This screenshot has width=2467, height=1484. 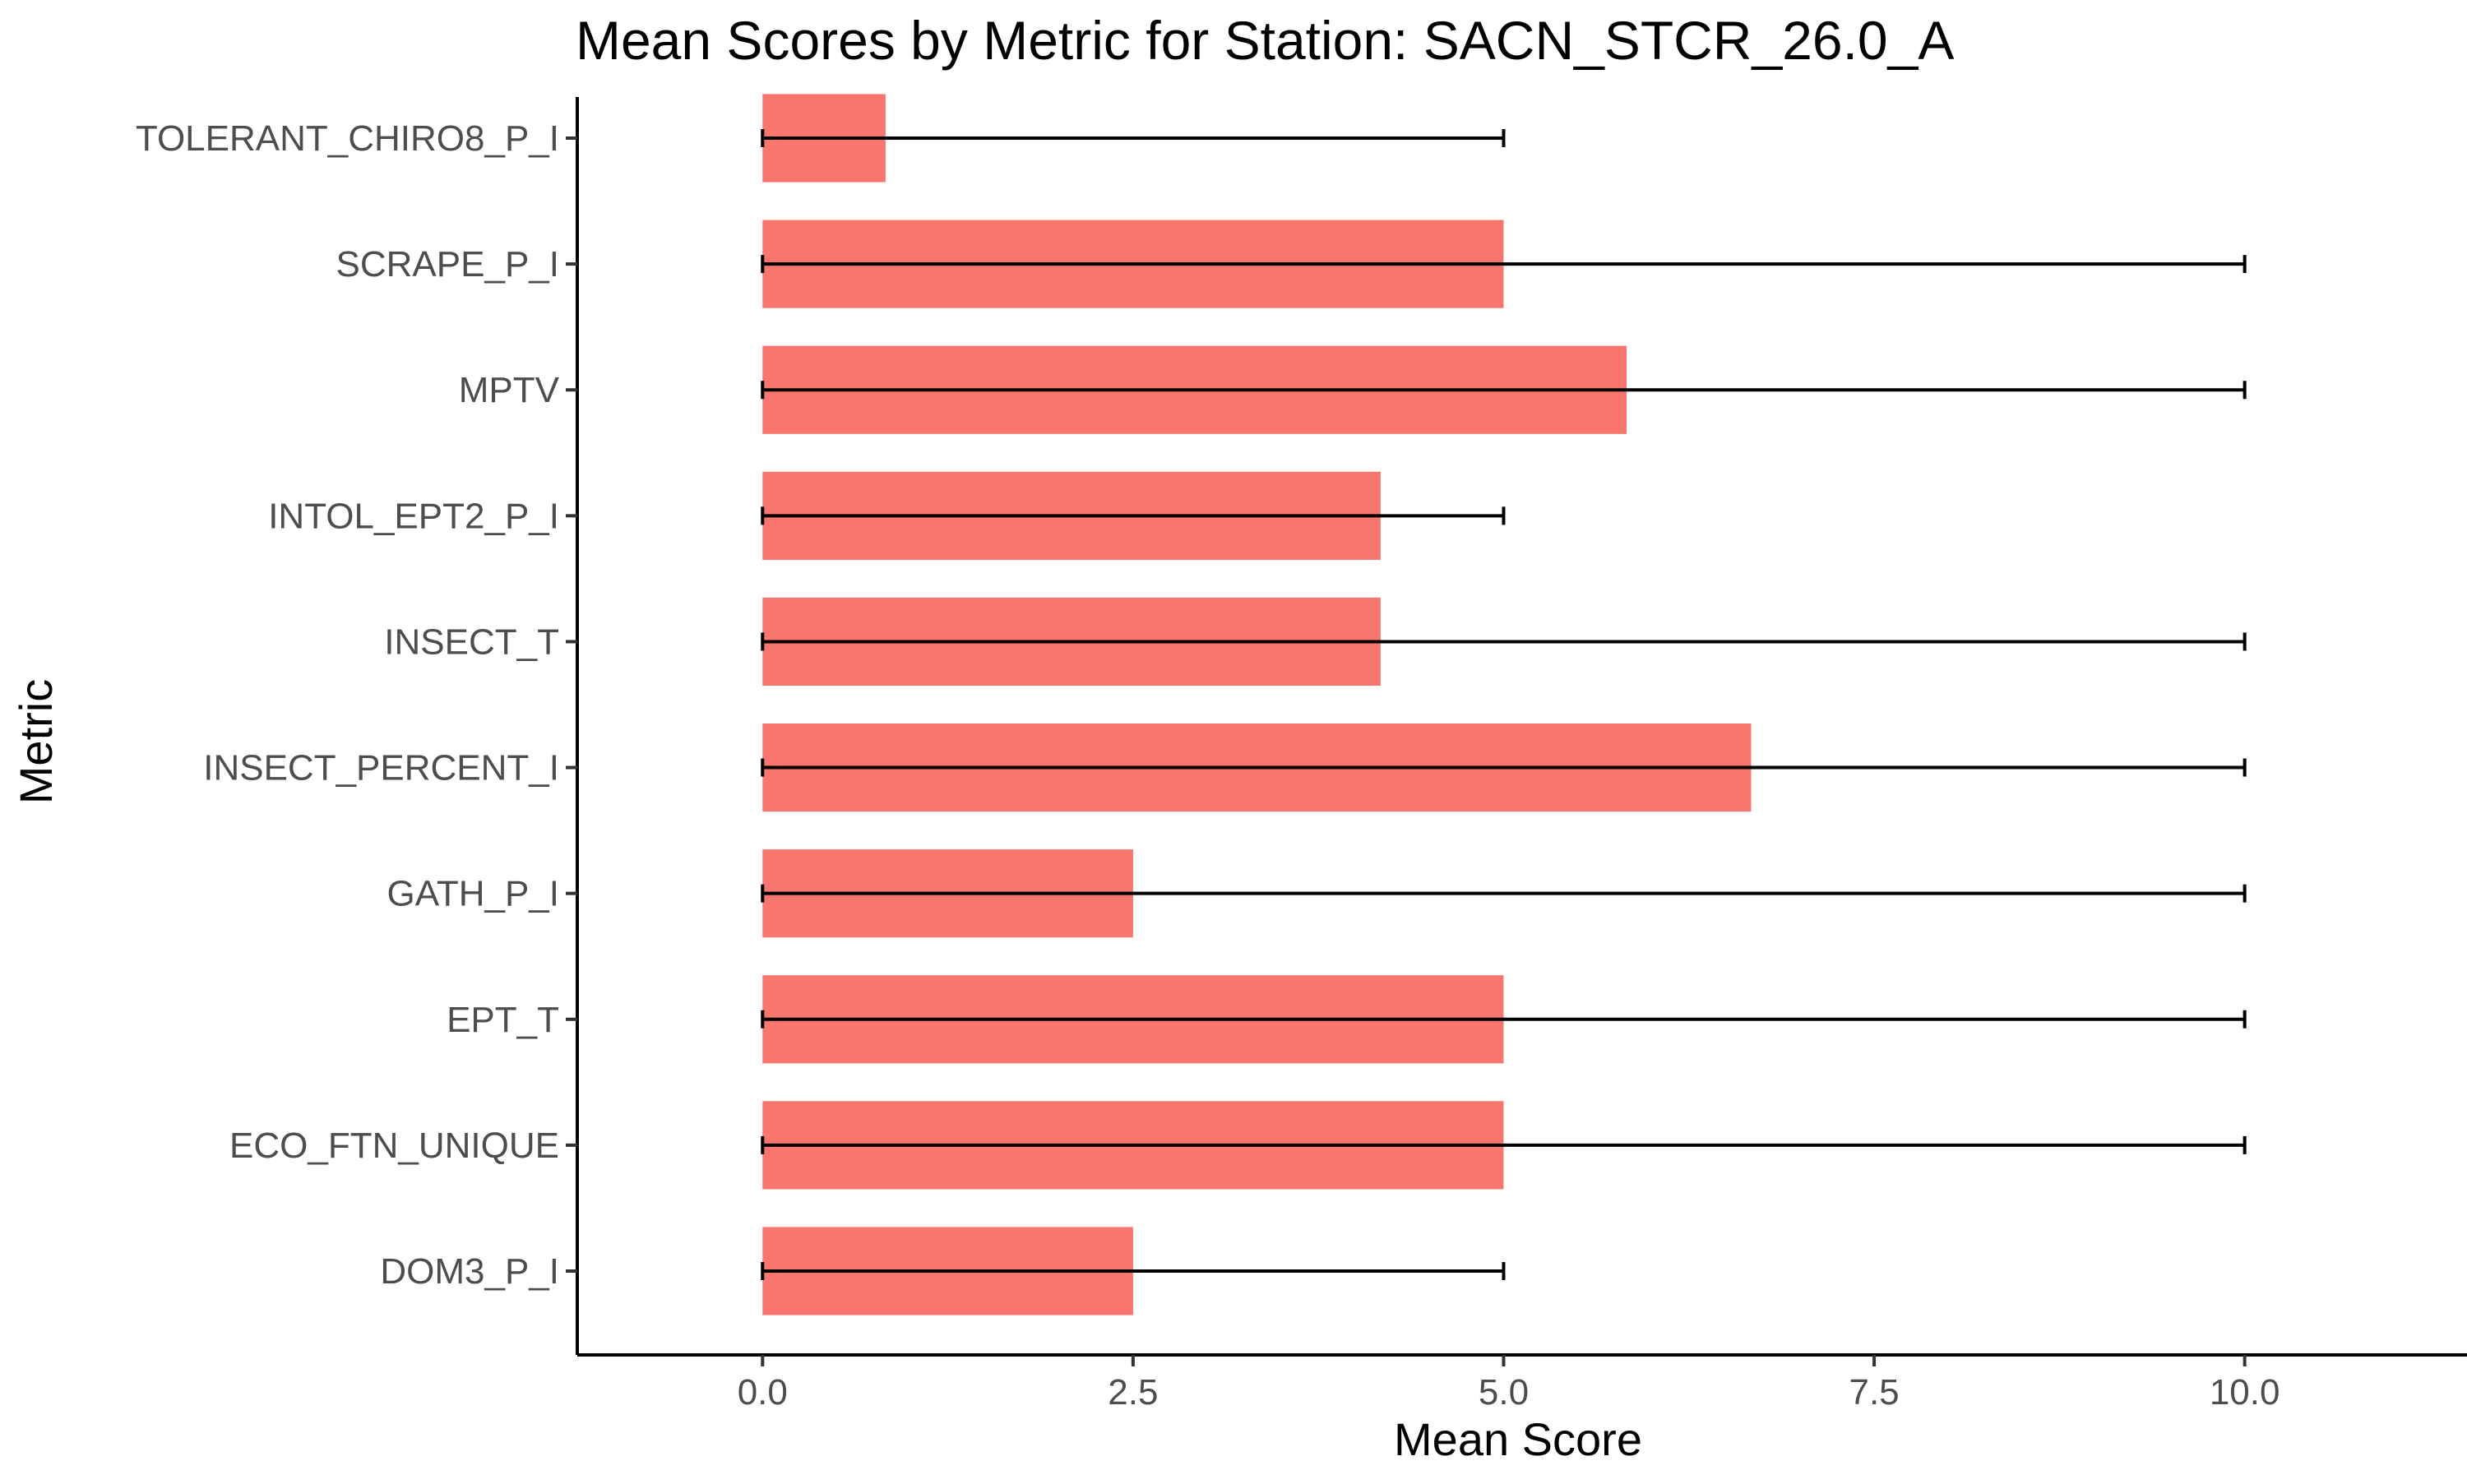 What do you see at coordinates (1874, 1392) in the screenshot?
I see `x-tick-label: 7.5` at bounding box center [1874, 1392].